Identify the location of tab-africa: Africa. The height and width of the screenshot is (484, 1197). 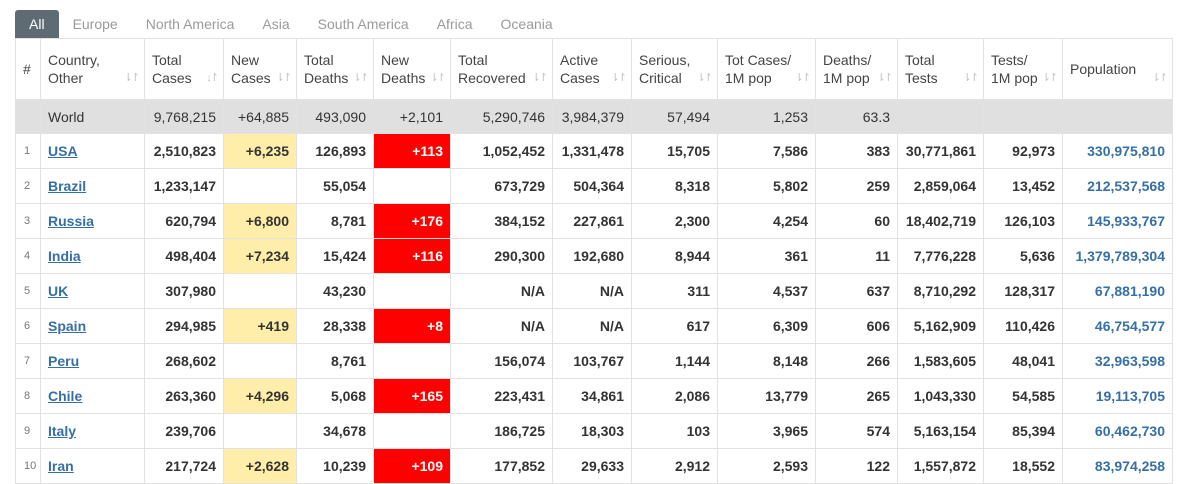
(454, 24).